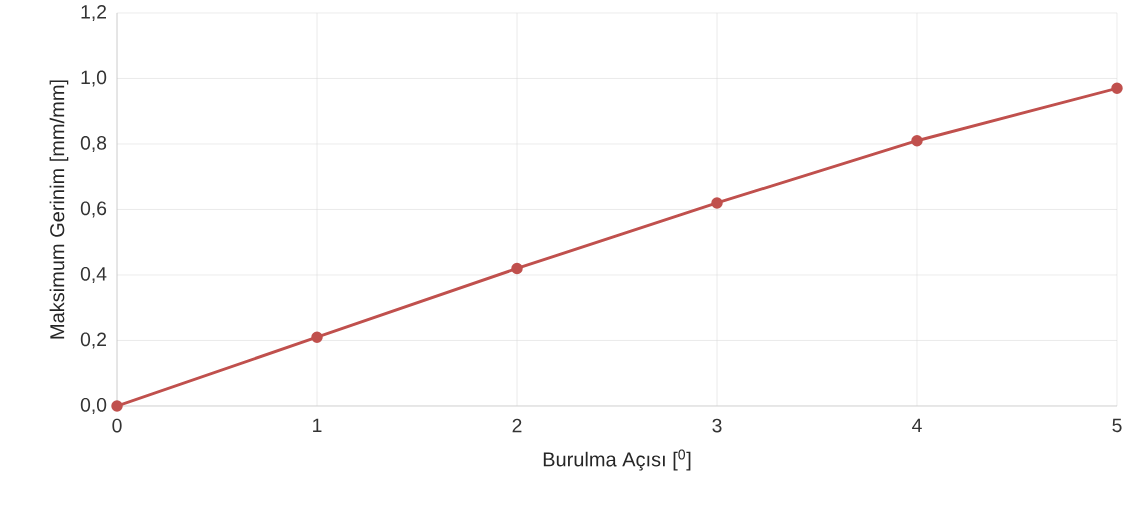 This screenshot has width=1139, height=506. I want to click on x-tick-label: 4, so click(917, 425).